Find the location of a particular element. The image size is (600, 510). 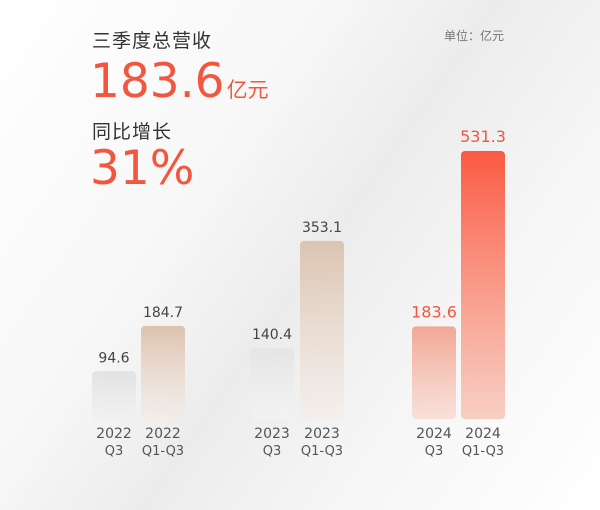

growth-label: 同比增长 is located at coordinates (132, 132).